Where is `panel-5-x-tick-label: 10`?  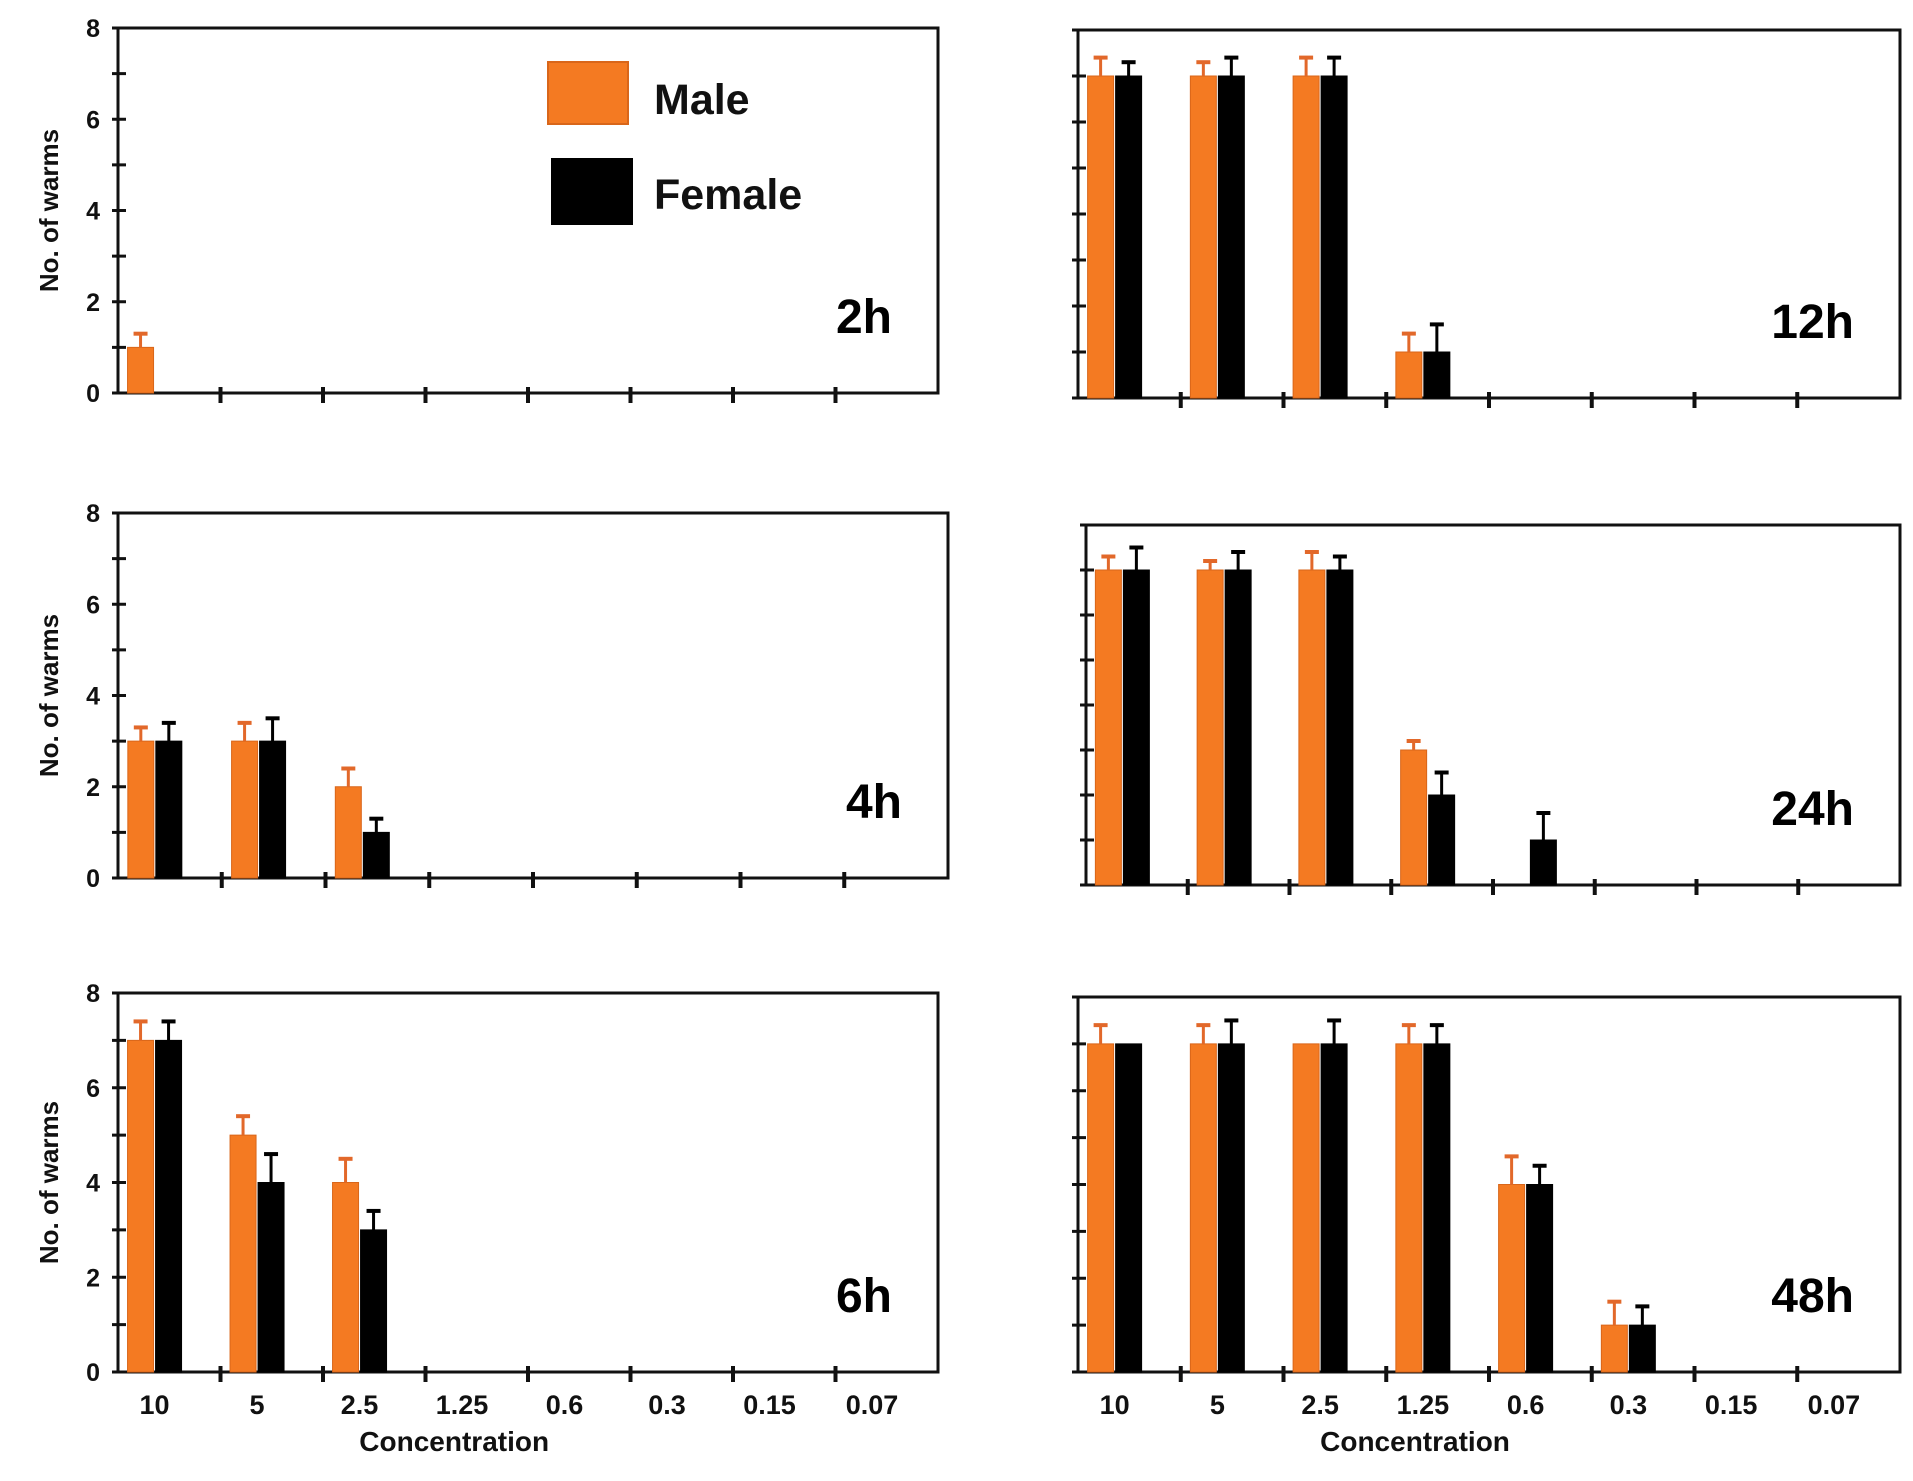 panel-5-x-tick-label: 10 is located at coordinates (155, 1405).